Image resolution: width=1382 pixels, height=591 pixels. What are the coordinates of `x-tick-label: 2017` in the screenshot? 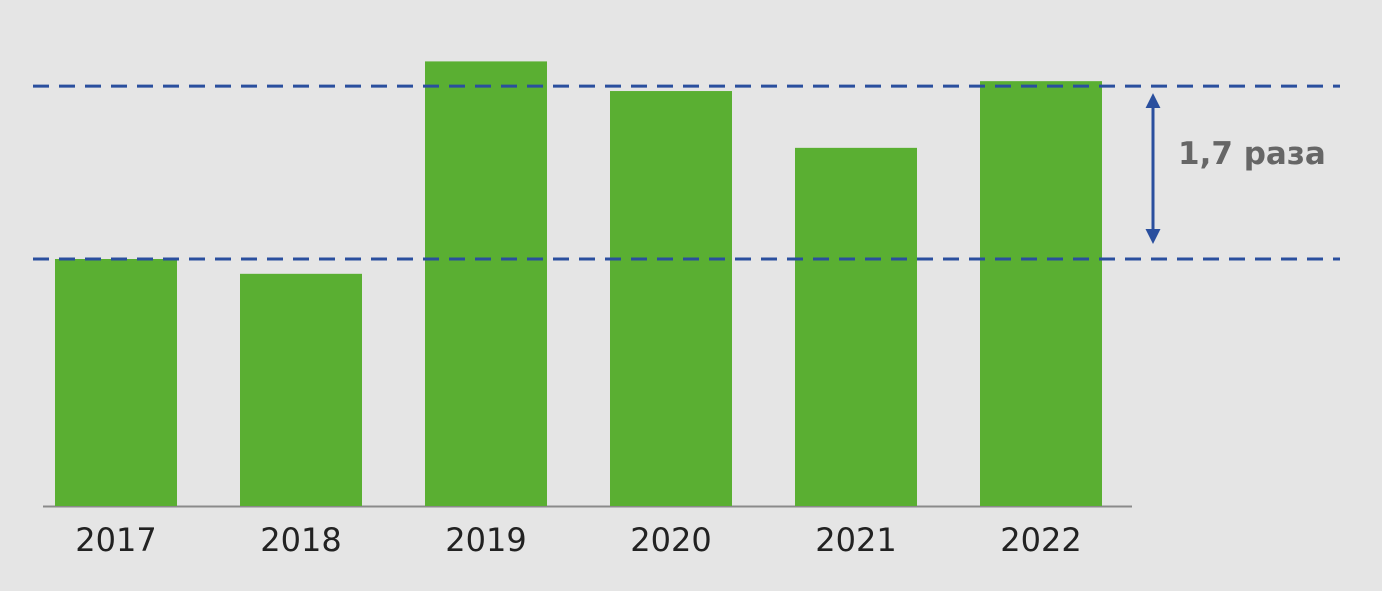 It's located at (115, 540).